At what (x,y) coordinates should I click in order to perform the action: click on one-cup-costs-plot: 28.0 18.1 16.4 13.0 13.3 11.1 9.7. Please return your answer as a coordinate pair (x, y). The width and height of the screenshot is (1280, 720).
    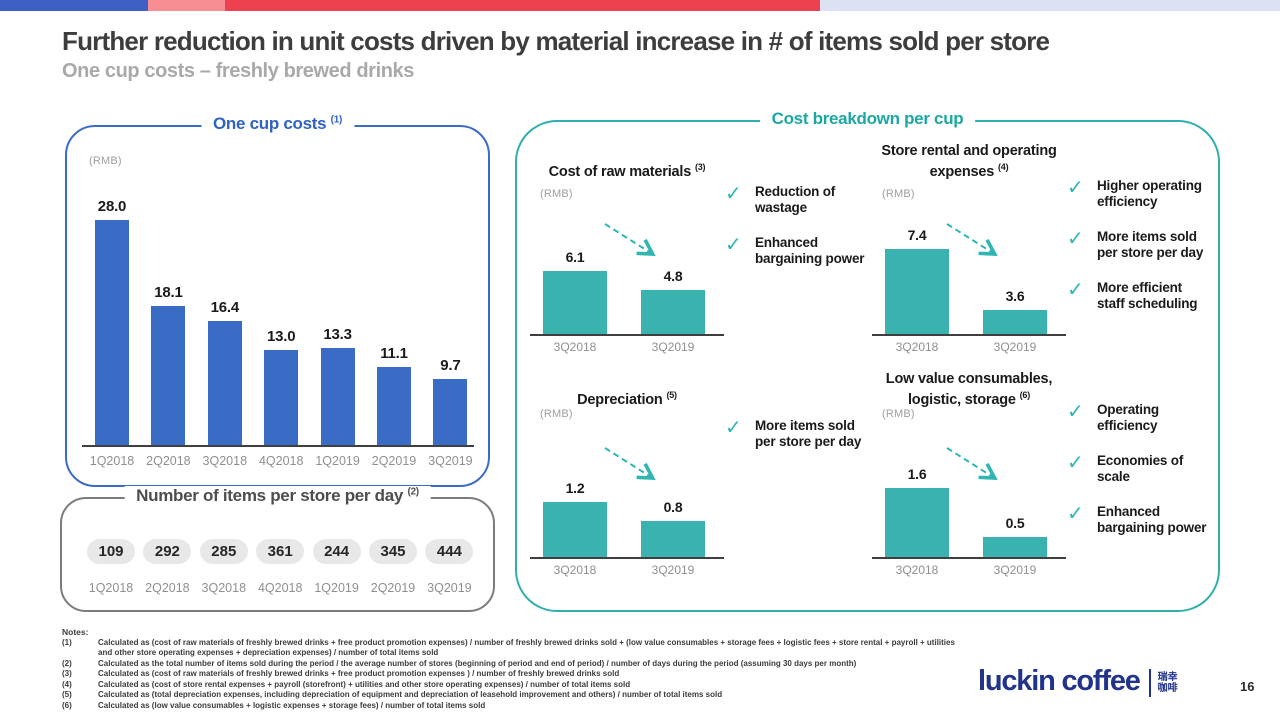
    Looking at the image, I should click on (279, 321).